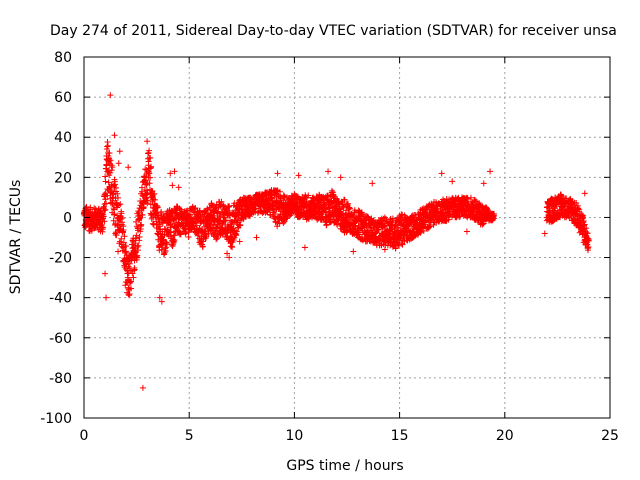 This screenshot has width=640, height=480. I want to click on y-tick-label: 20, so click(63, 178).